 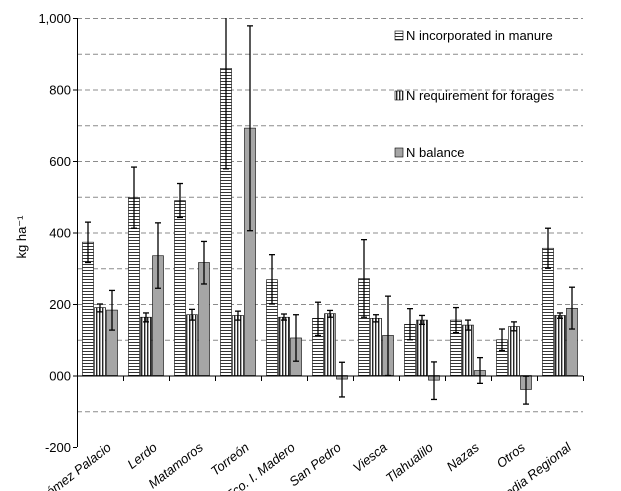 I want to click on y-tick-label: 400, so click(x=60, y=233).